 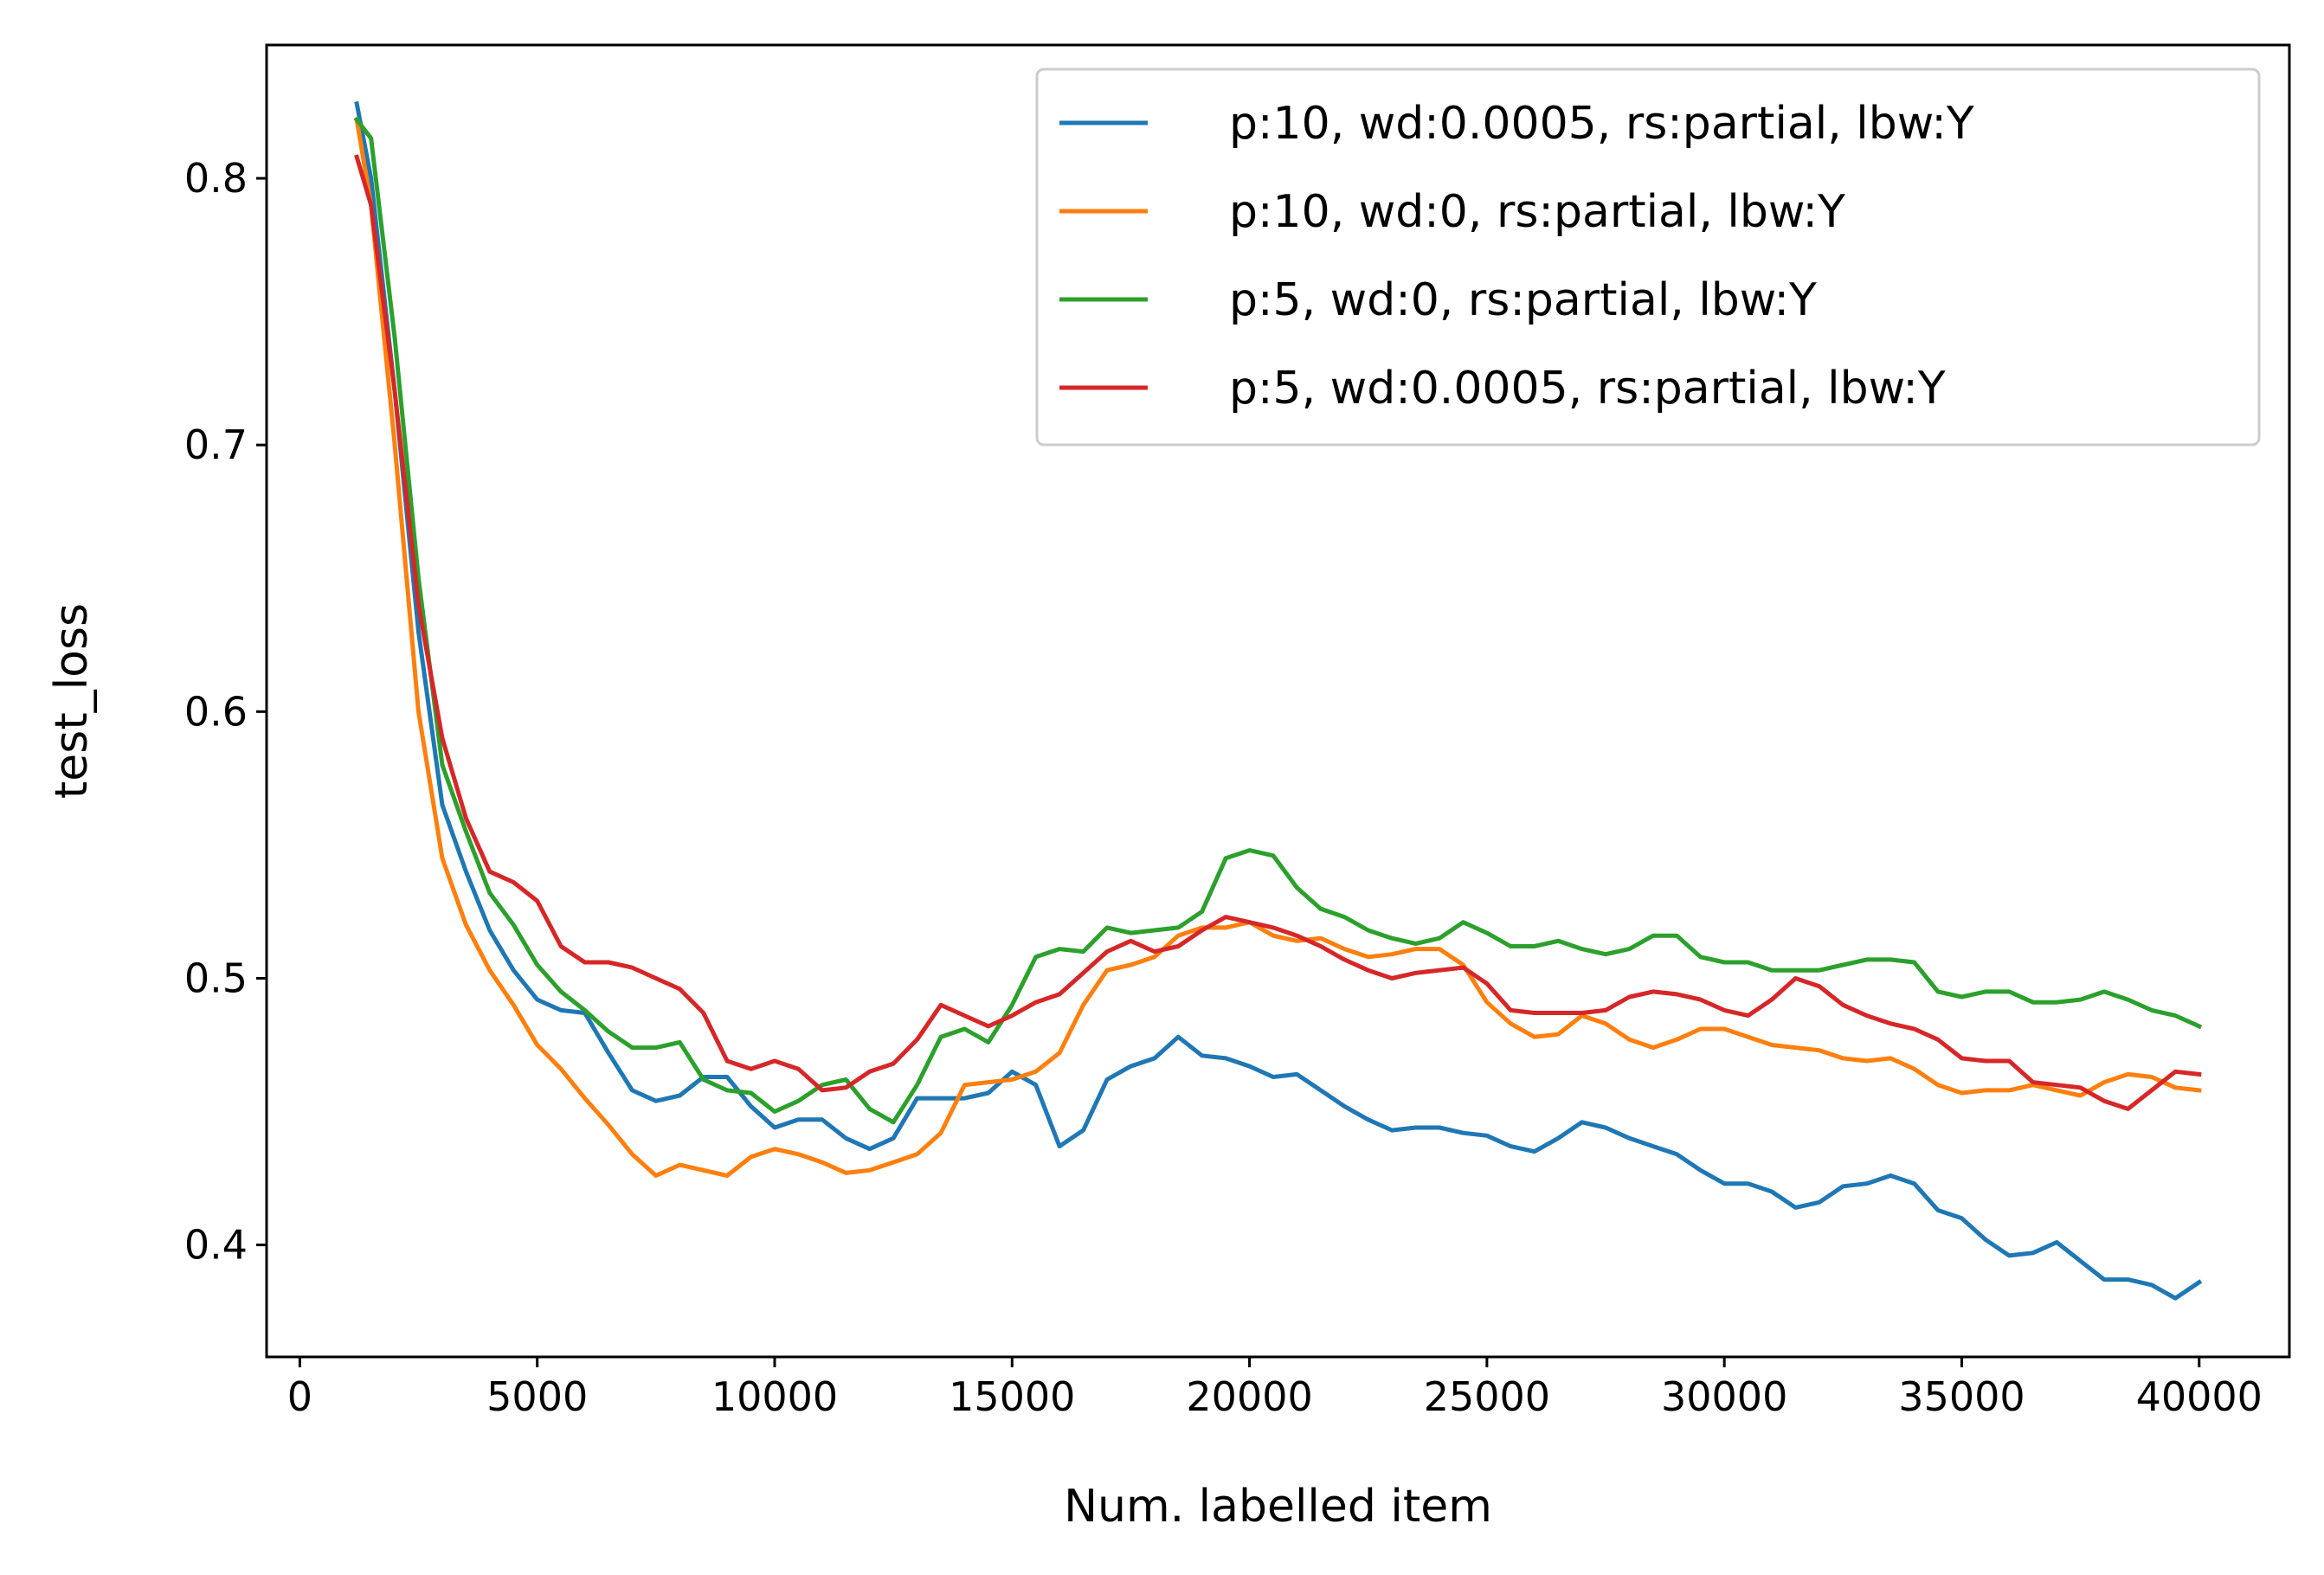 What do you see at coordinates (537, 1396) in the screenshot?
I see `x-tick-label: 5000` at bounding box center [537, 1396].